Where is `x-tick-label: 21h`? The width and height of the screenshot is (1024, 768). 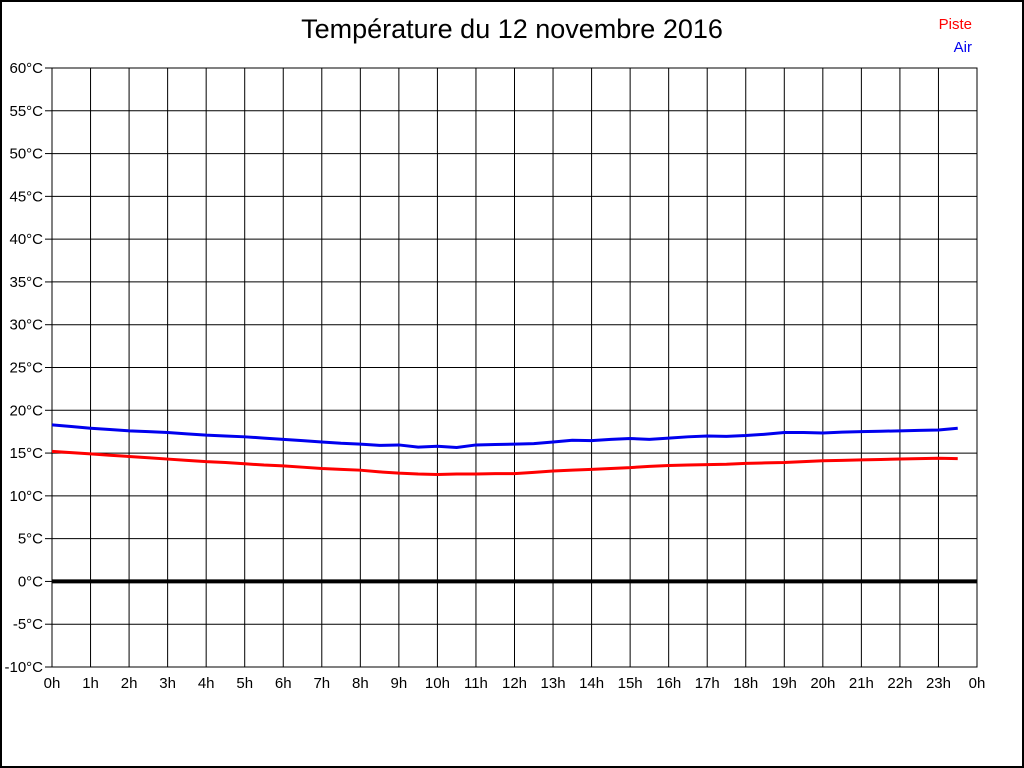
x-tick-label: 21h is located at coordinates (861, 683).